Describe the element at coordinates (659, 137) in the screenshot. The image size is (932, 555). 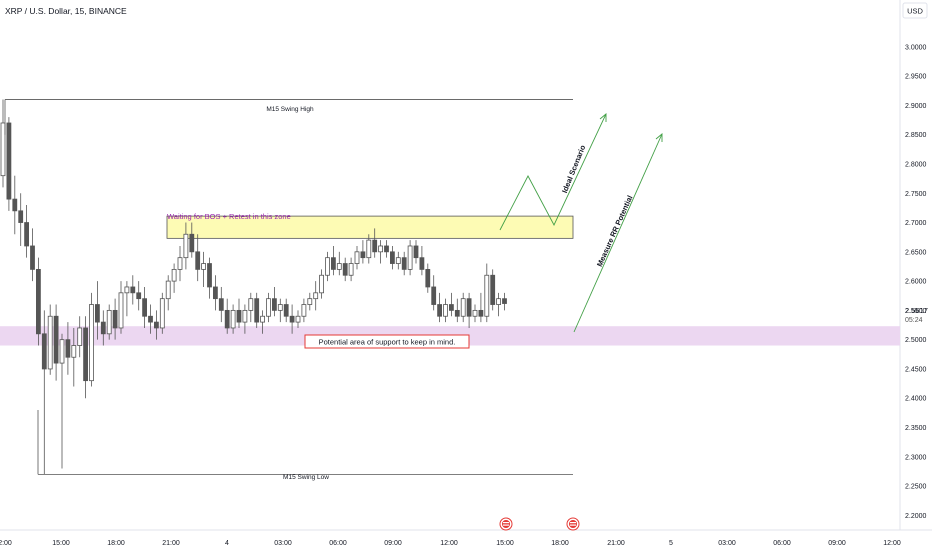
I see `measure-rr-arrowhead` at that location.